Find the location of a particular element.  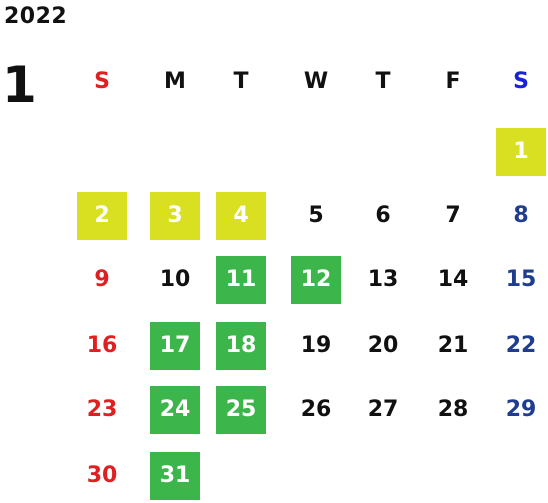

weekday-header-6: S is located at coordinates (521, 81).